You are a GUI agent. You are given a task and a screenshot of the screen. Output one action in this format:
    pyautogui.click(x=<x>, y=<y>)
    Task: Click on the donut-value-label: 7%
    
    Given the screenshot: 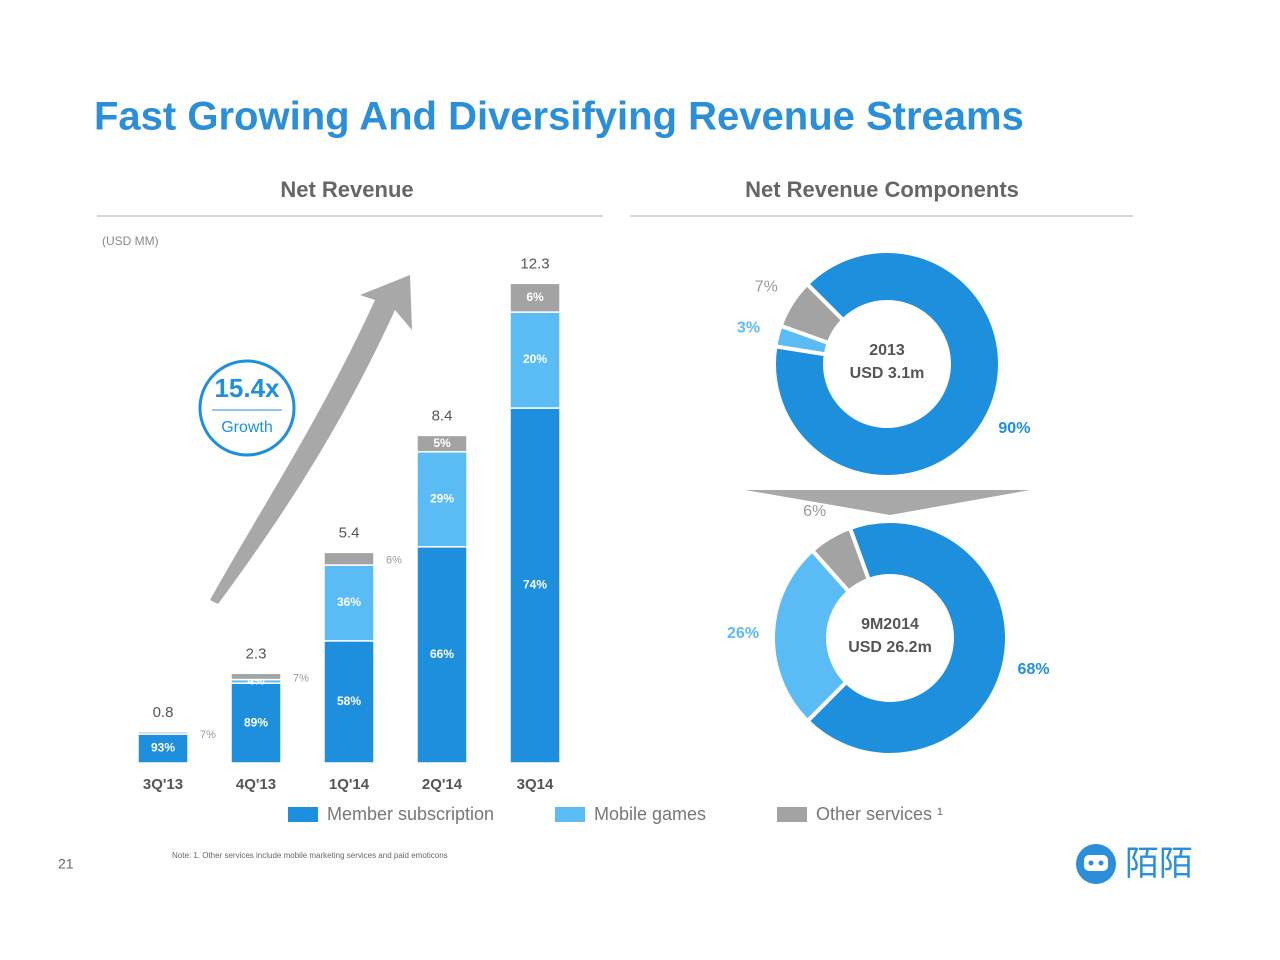 What is the action you would take?
    pyautogui.click(x=766, y=287)
    